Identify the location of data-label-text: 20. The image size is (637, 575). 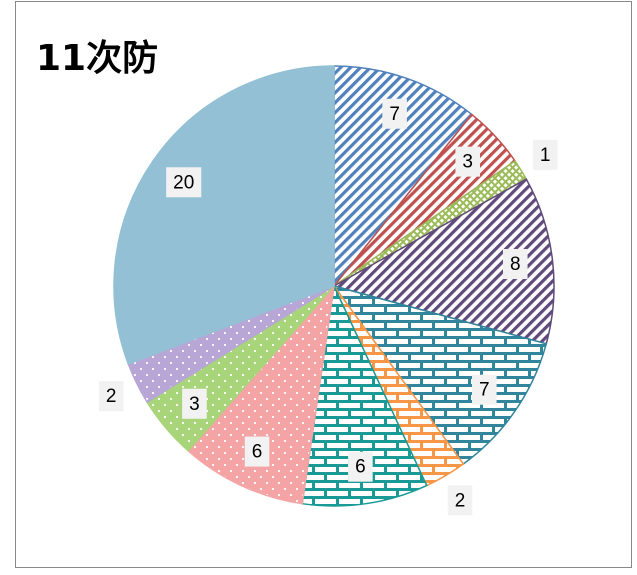
(183, 182).